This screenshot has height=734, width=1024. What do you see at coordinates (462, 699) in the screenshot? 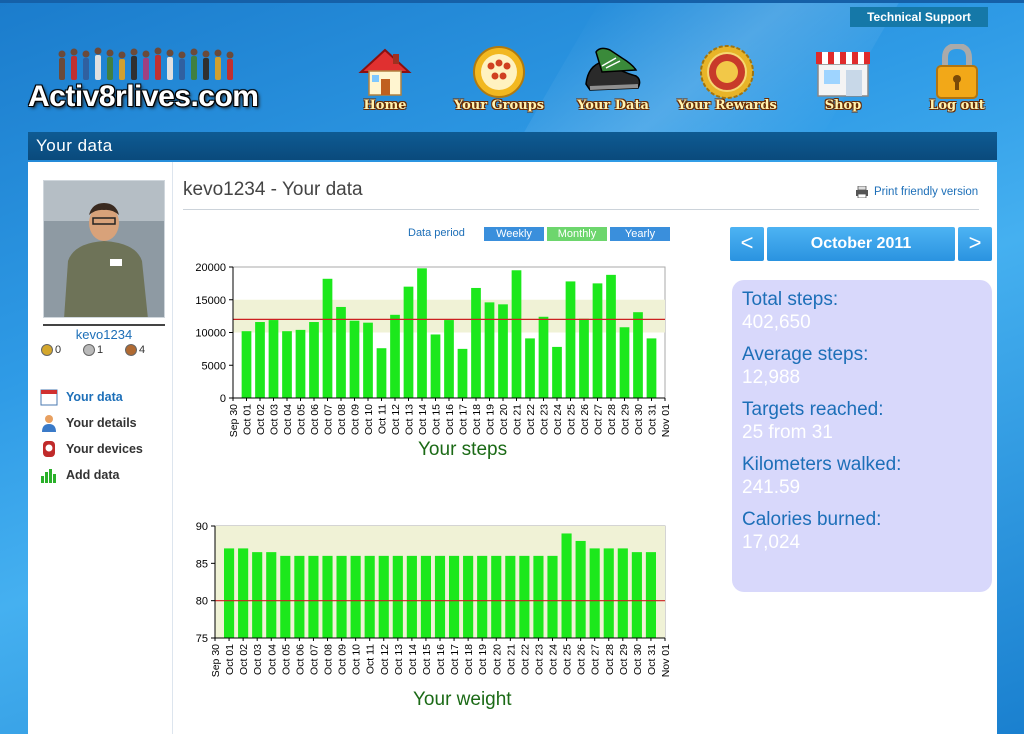
I see `weight-chart-title: Your weight` at bounding box center [462, 699].